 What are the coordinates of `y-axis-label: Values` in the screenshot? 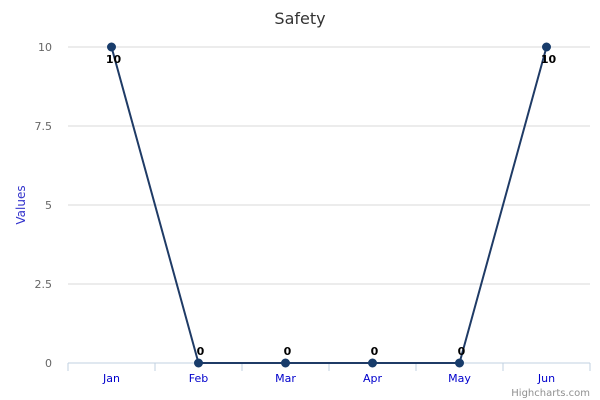 It's located at (21, 204).